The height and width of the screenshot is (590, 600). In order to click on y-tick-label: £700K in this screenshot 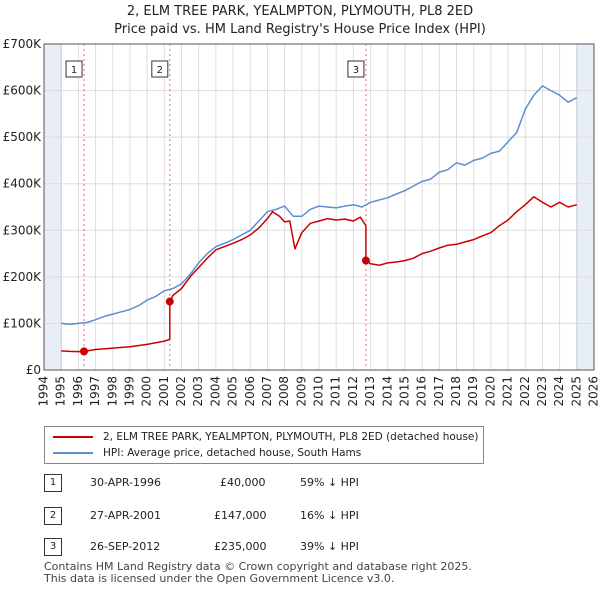, I will do `click(23, 44)`.